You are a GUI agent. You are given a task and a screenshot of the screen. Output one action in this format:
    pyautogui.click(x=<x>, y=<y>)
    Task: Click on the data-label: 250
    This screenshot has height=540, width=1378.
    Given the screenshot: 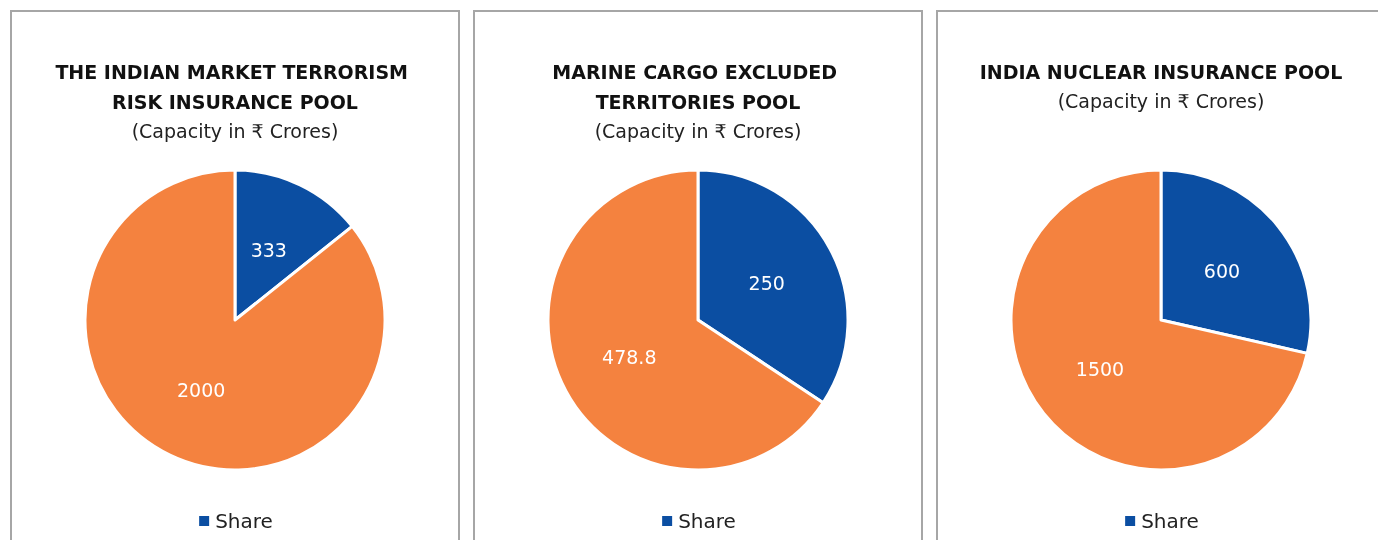 What is the action you would take?
    pyautogui.click(x=766, y=283)
    